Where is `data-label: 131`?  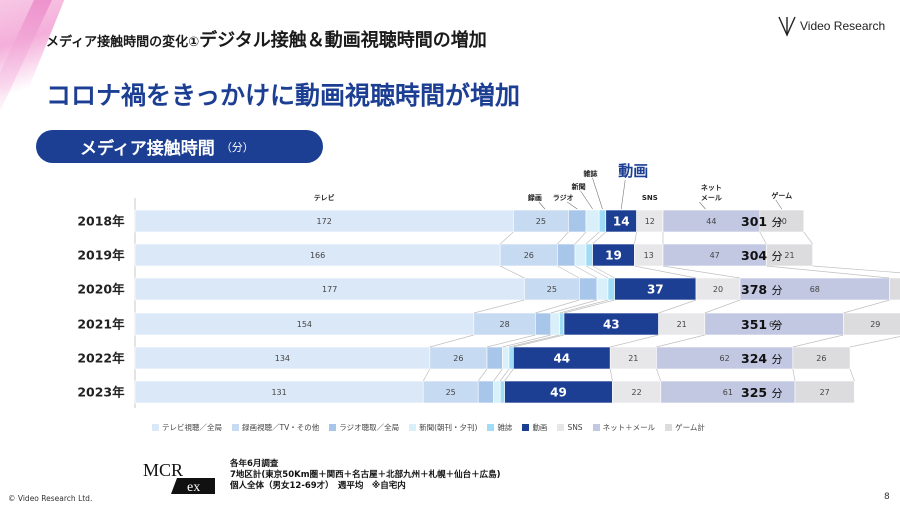
data-label: 131 is located at coordinates (278, 392).